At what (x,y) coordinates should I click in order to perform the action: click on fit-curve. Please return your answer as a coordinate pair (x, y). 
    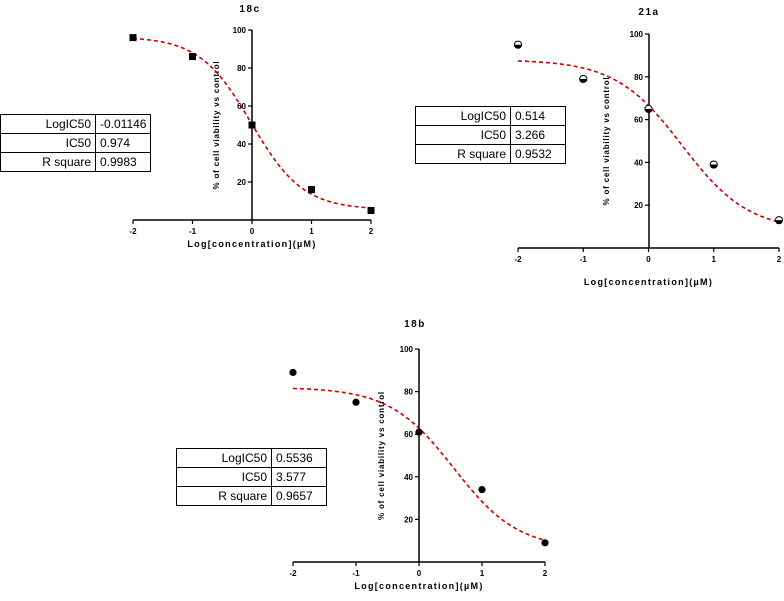
    Looking at the image, I should click on (419, 464).